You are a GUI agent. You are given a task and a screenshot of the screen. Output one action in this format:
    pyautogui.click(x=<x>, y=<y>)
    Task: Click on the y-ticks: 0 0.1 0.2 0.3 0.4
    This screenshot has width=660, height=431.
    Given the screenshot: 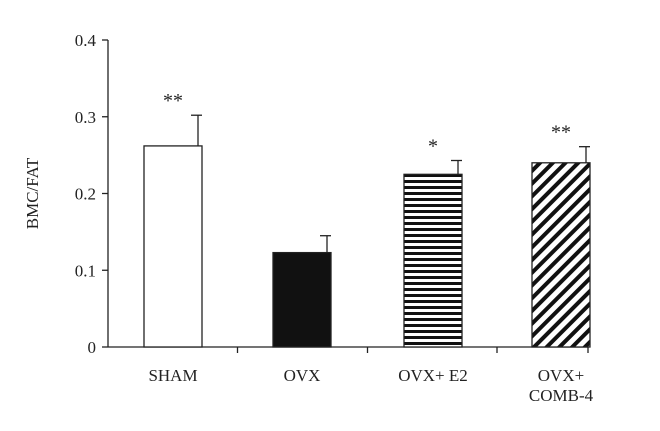 What is the action you would take?
    pyautogui.click(x=91, y=194)
    